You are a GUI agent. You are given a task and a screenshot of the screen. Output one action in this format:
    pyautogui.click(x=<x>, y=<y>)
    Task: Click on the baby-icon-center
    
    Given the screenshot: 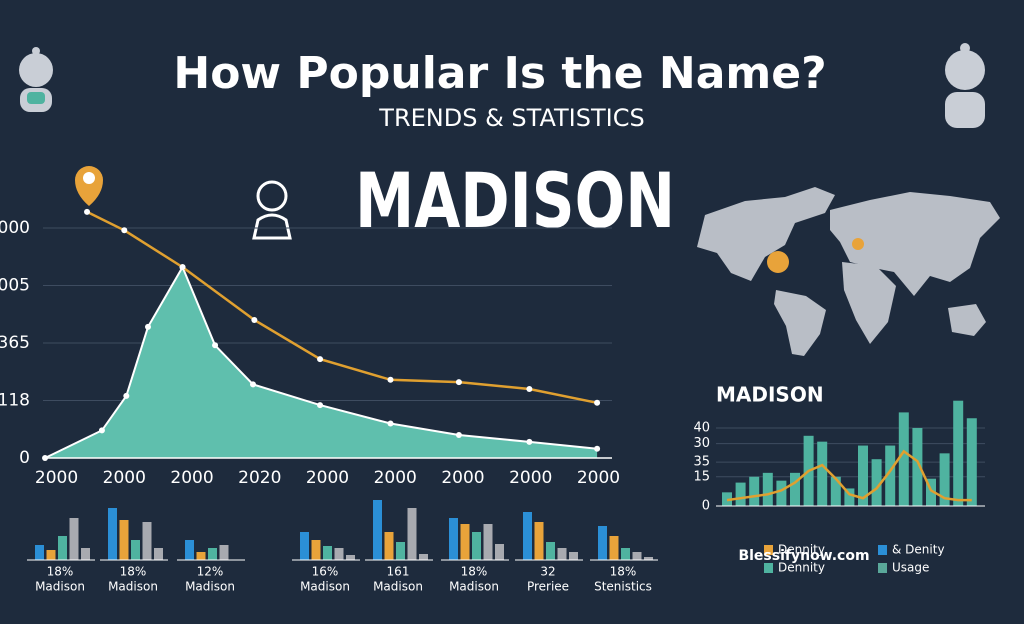 What is the action you would take?
    pyautogui.click(x=272, y=210)
    